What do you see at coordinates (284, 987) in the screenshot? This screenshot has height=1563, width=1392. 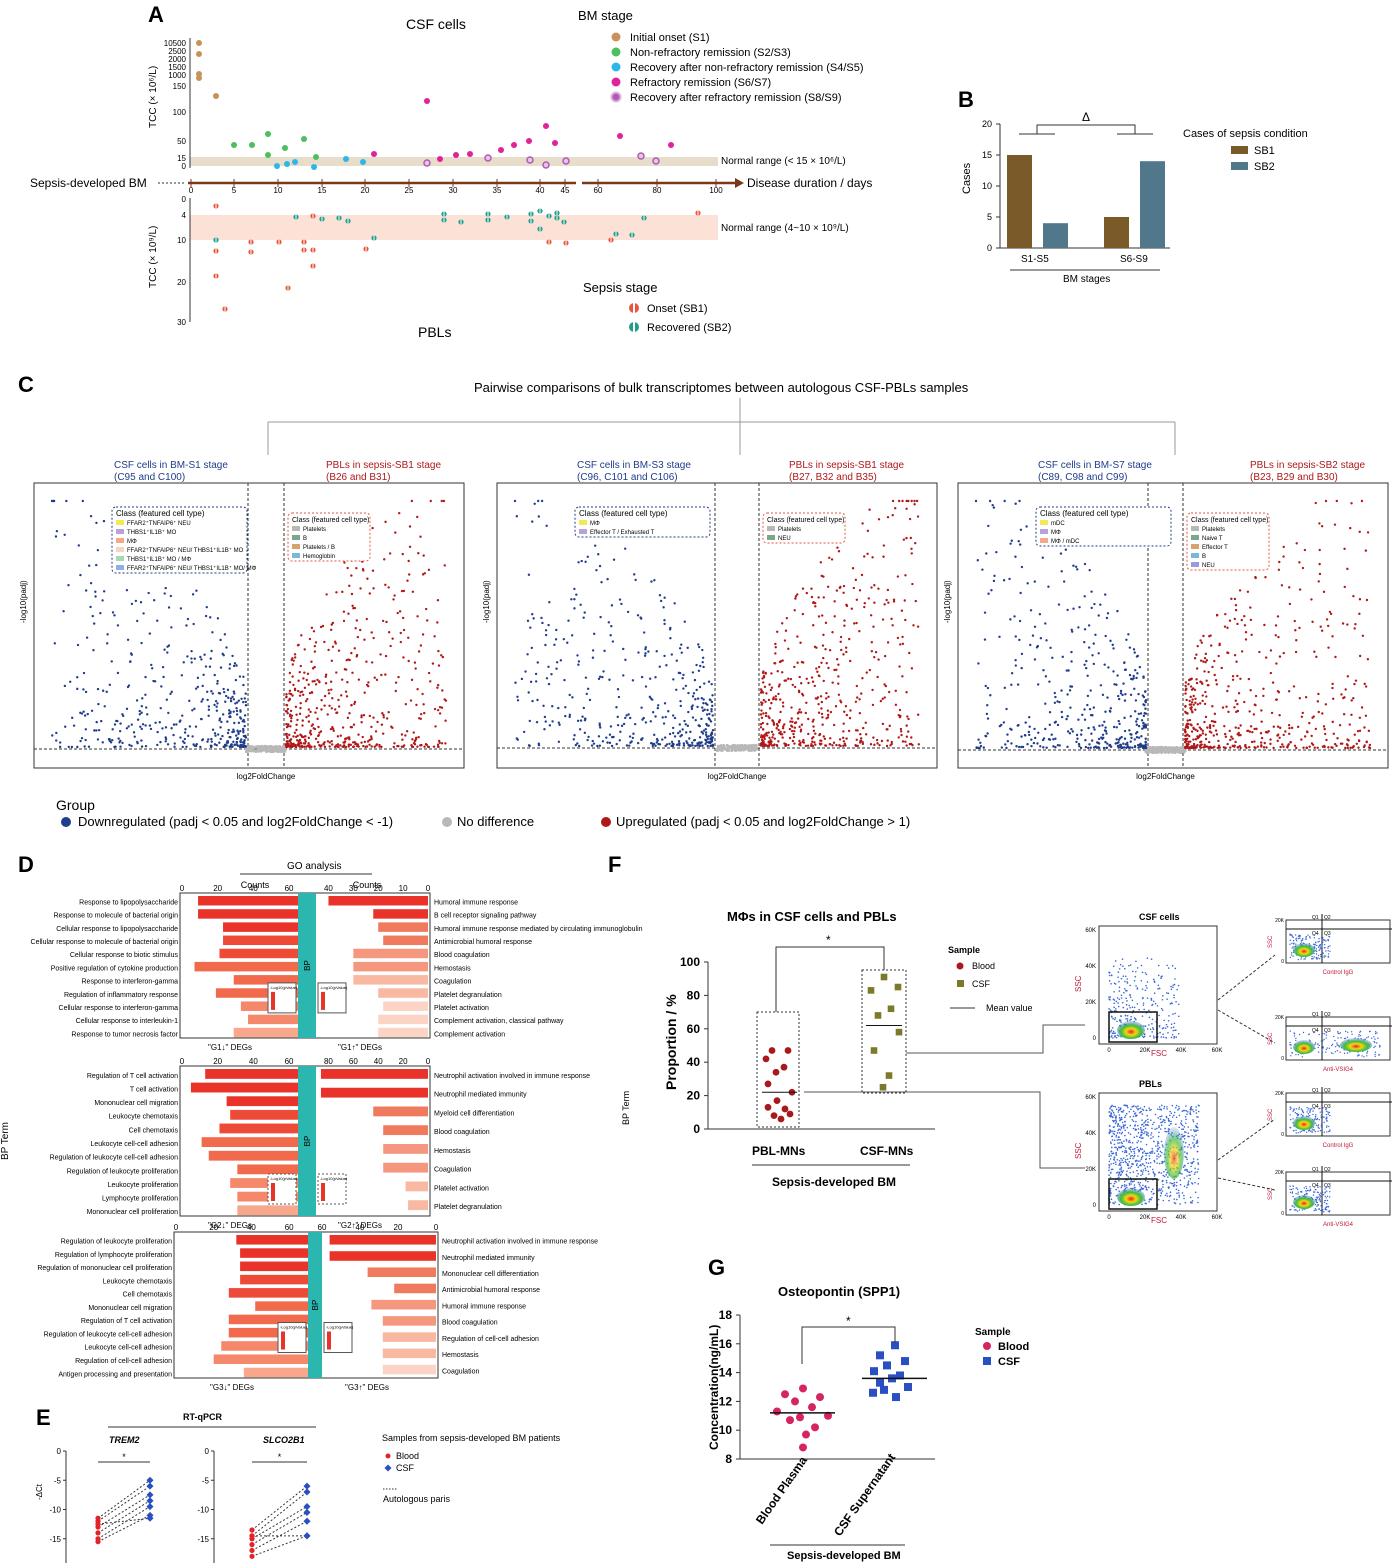 I see `go-legend-title: -Log10(pValue)` at bounding box center [284, 987].